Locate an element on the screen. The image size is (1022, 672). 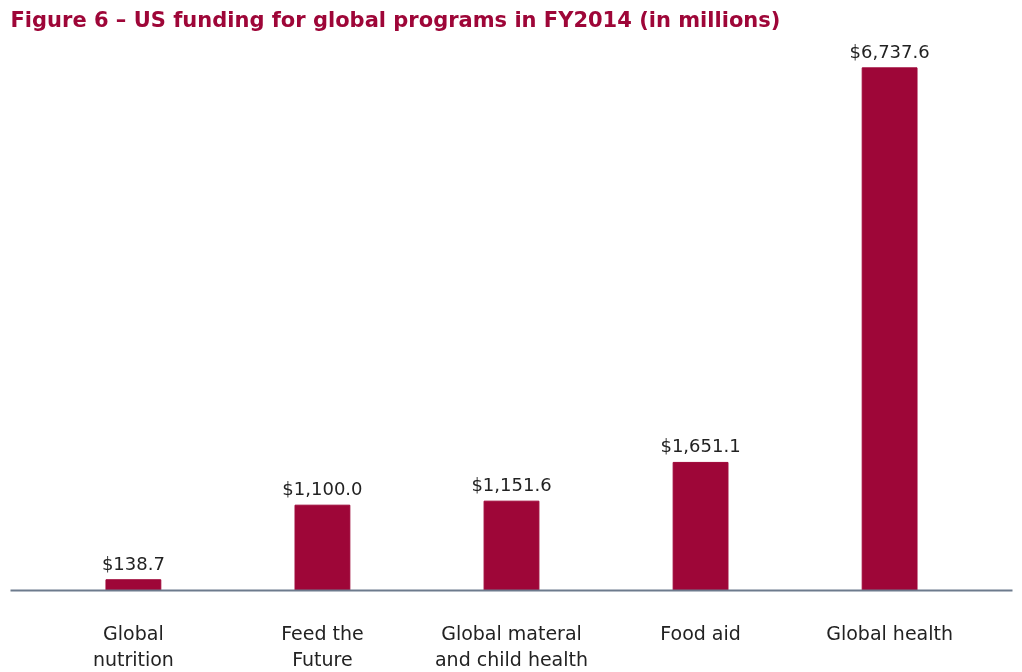
data-label: $6,737.6 is located at coordinates (889, 51).